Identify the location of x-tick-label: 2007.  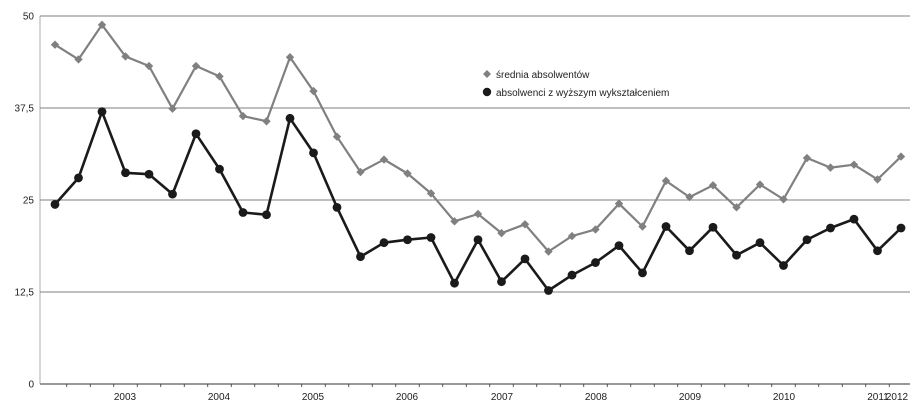
(502, 397).